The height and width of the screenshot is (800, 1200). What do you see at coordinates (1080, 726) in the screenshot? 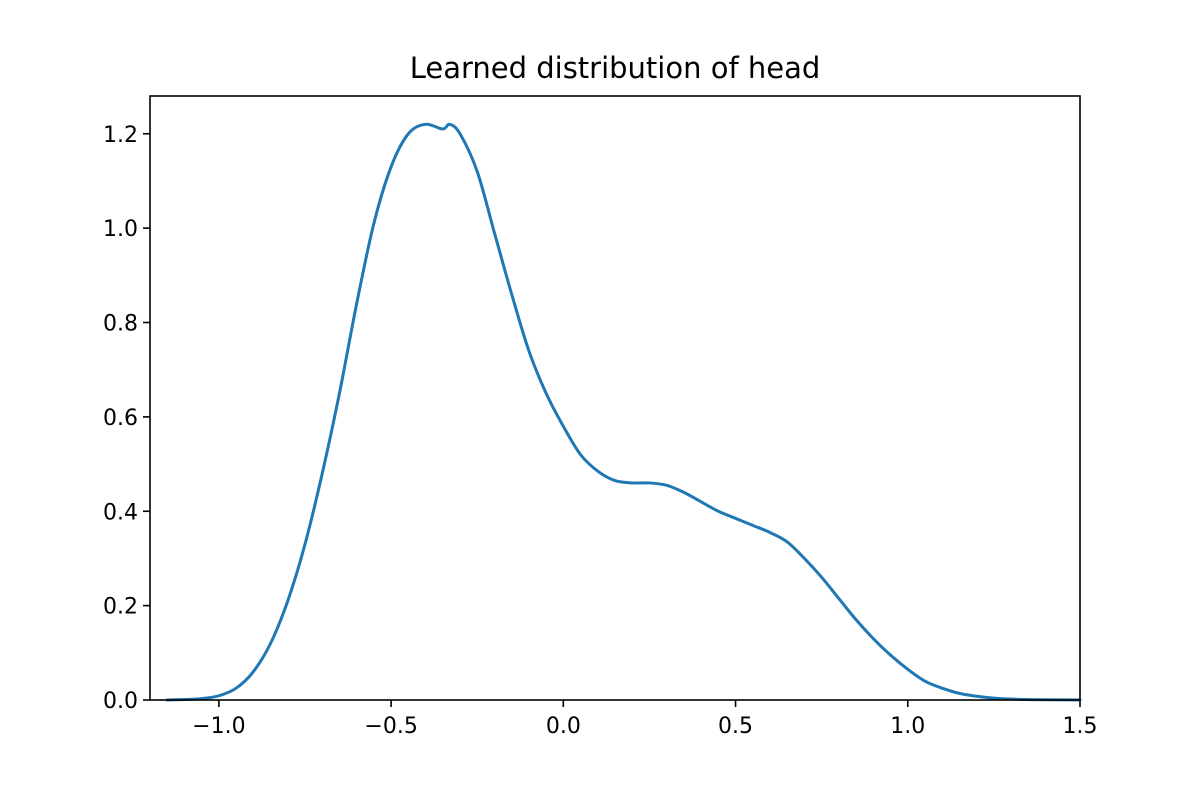
I see `x-tick-label: 1.5` at bounding box center [1080, 726].